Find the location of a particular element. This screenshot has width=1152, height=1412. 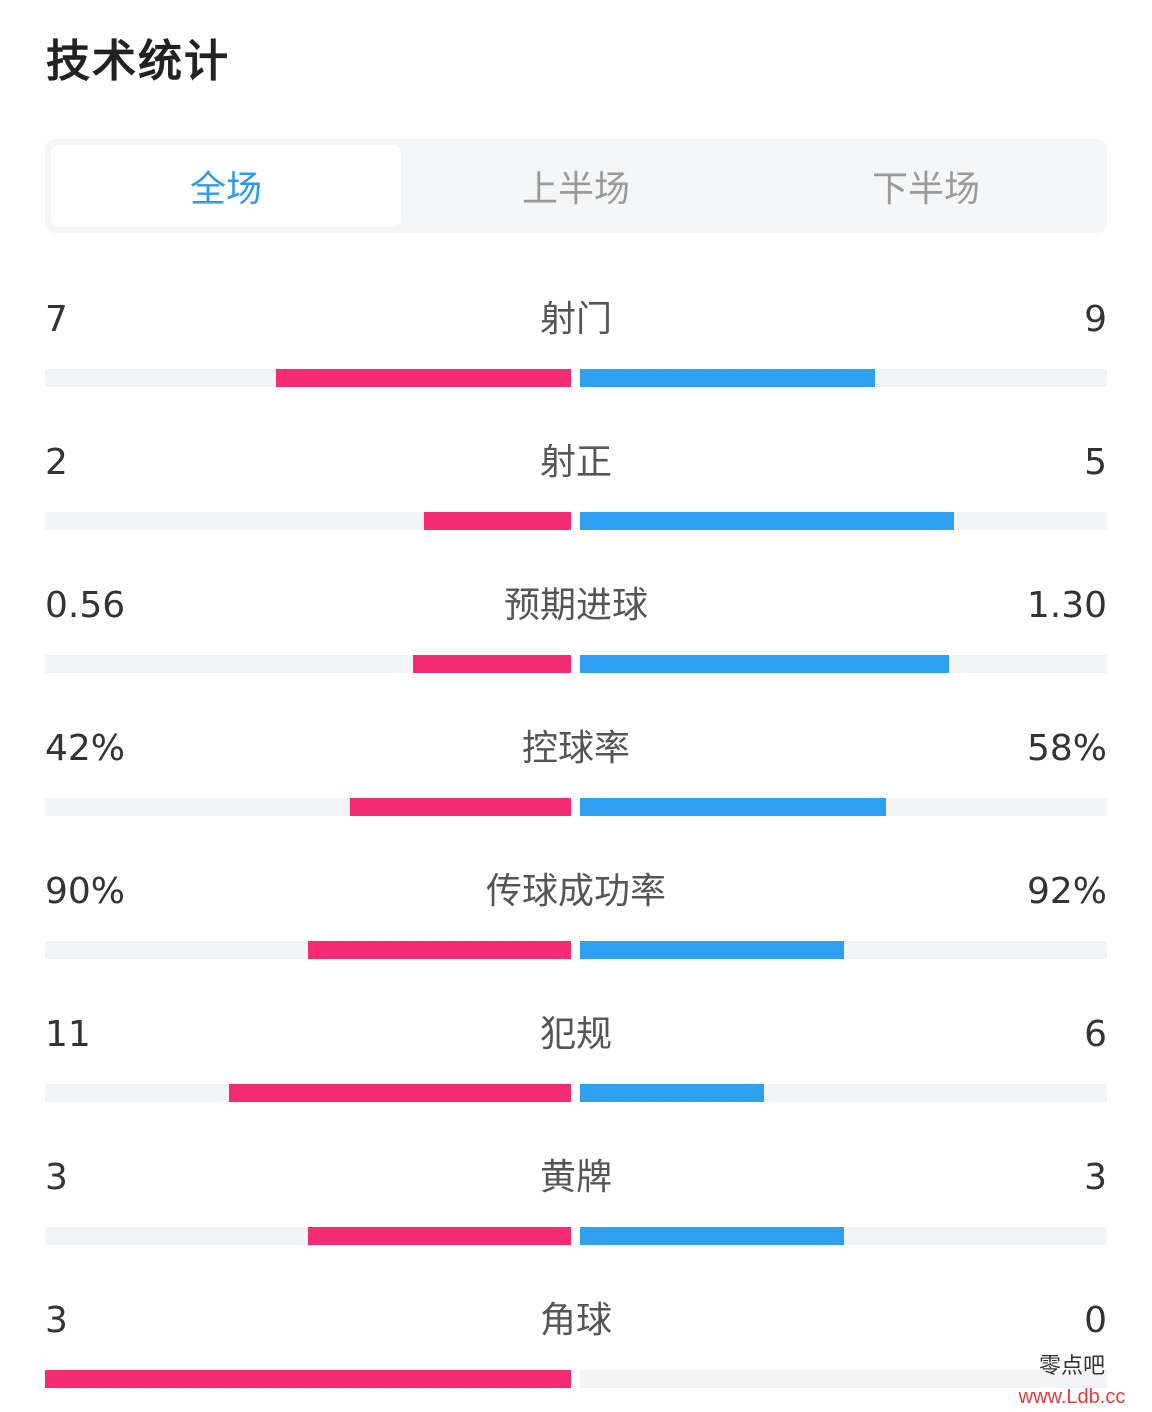

watermark-name: 零点吧 is located at coordinates (1071, 1366).